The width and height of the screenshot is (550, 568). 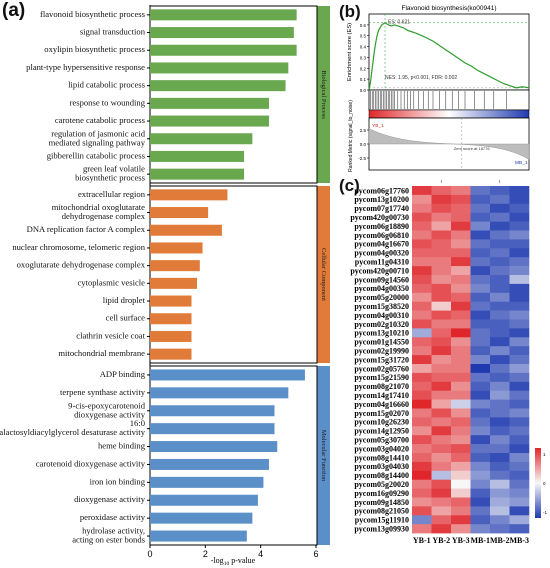 I want to click on heatmap-legend-bar, so click(x=538, y=483).